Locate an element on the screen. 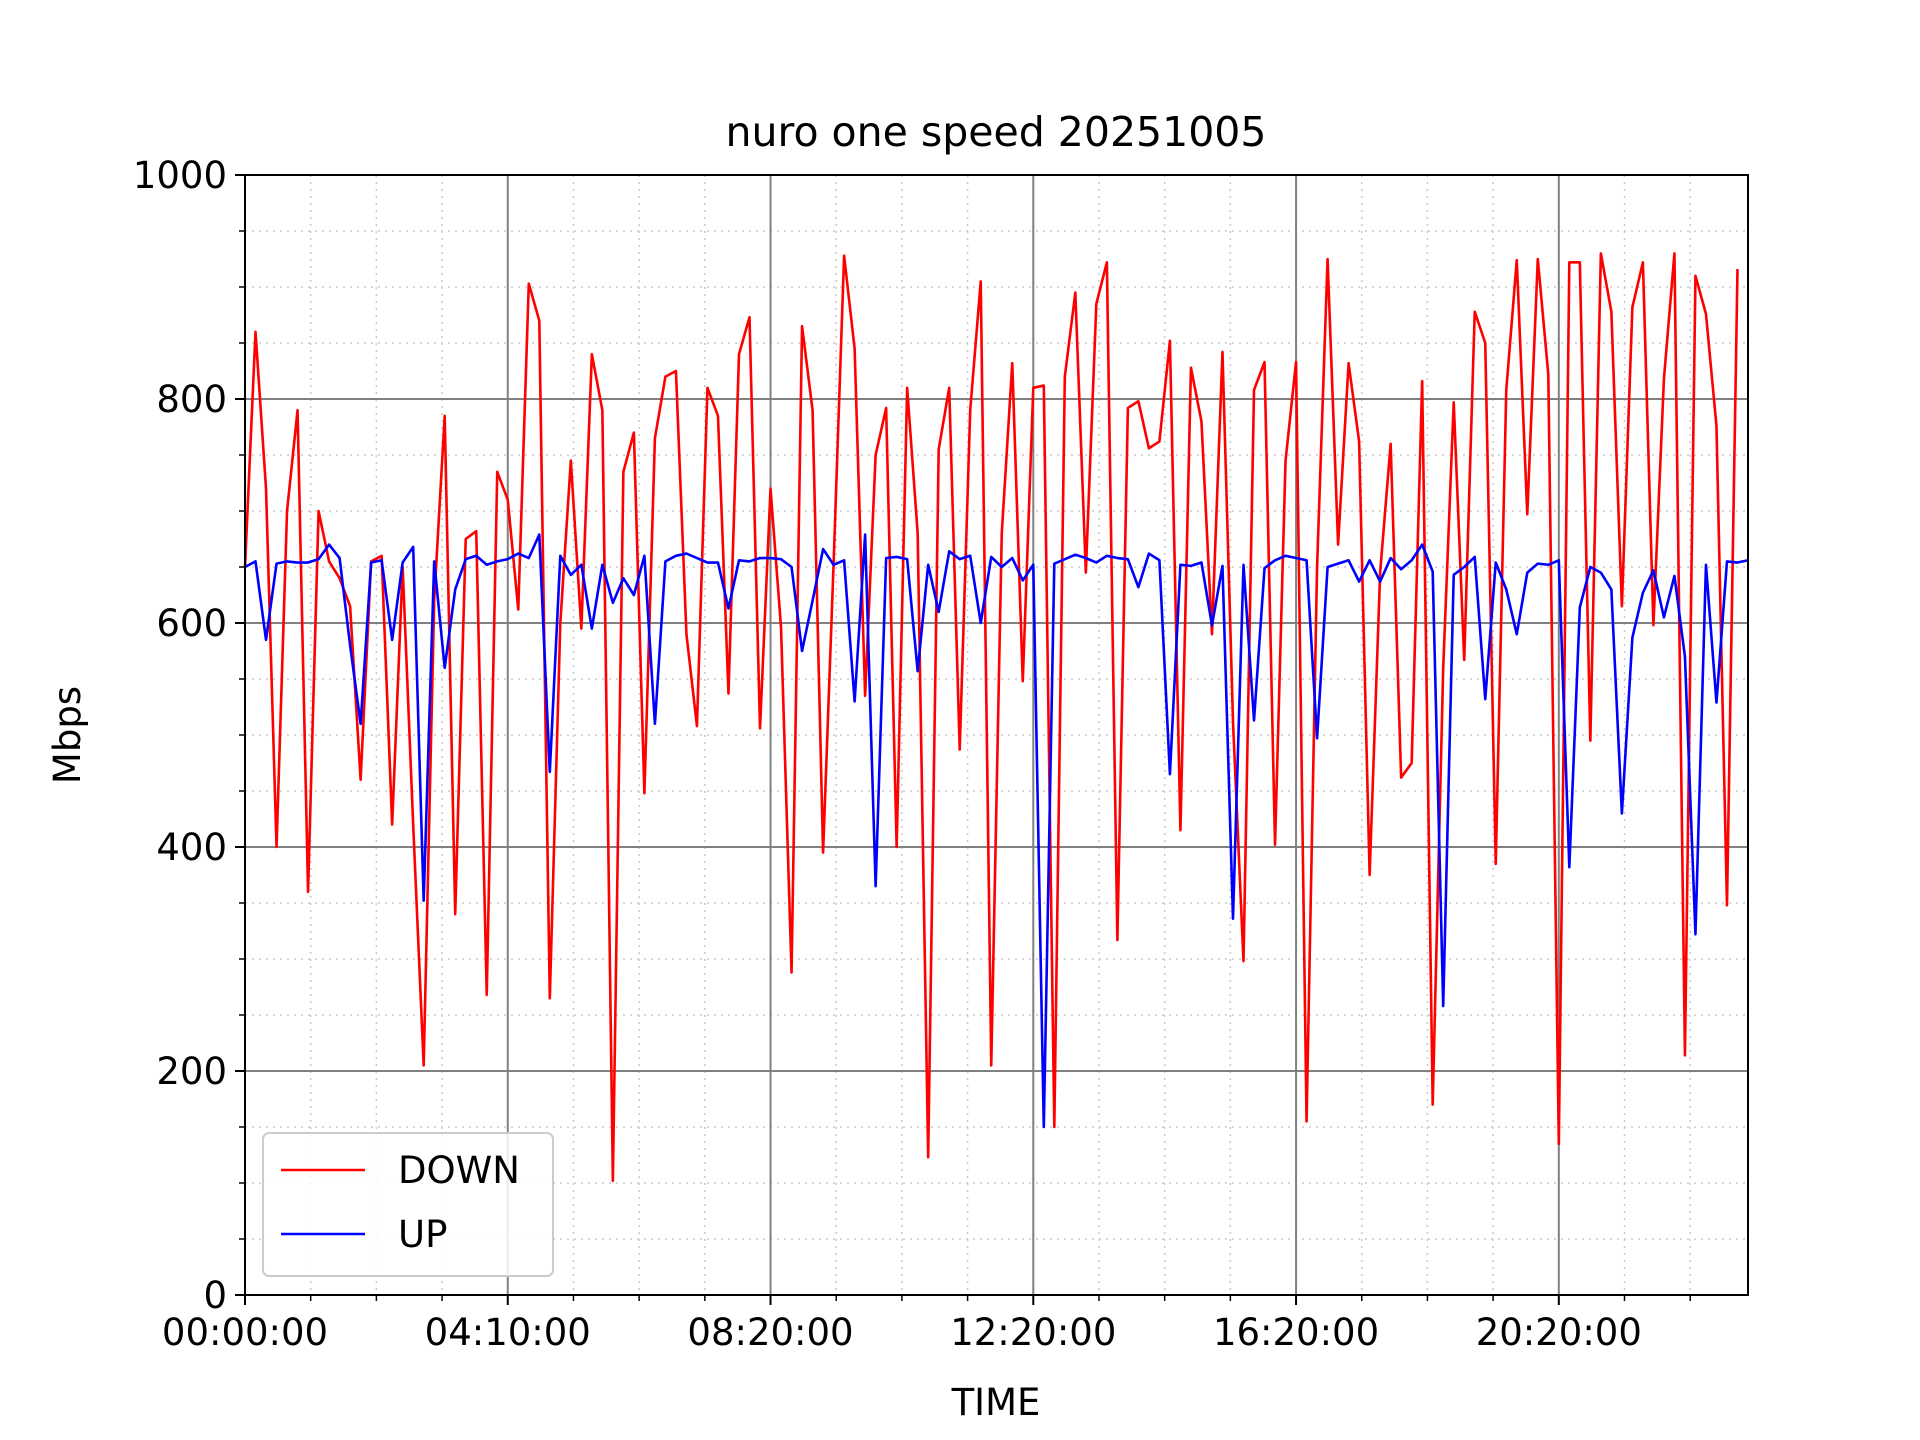 Image resolution: width=1920 pixels, height=1440 pixels. y-tick-label: 400 is located at coordinates (191, 847).